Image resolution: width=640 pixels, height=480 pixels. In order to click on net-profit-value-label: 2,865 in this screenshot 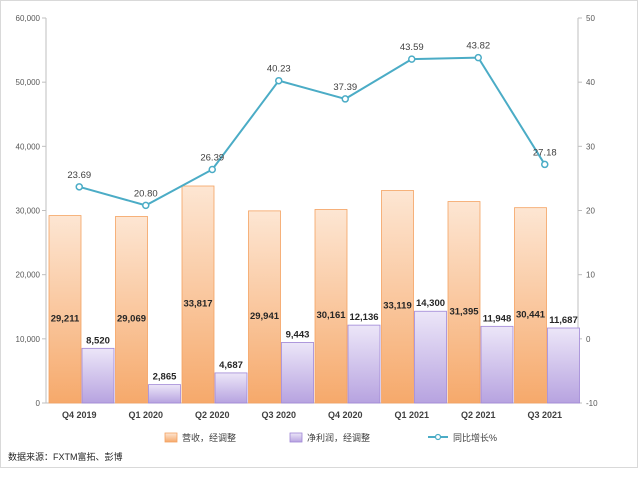, I will do `click(165, 377)`.